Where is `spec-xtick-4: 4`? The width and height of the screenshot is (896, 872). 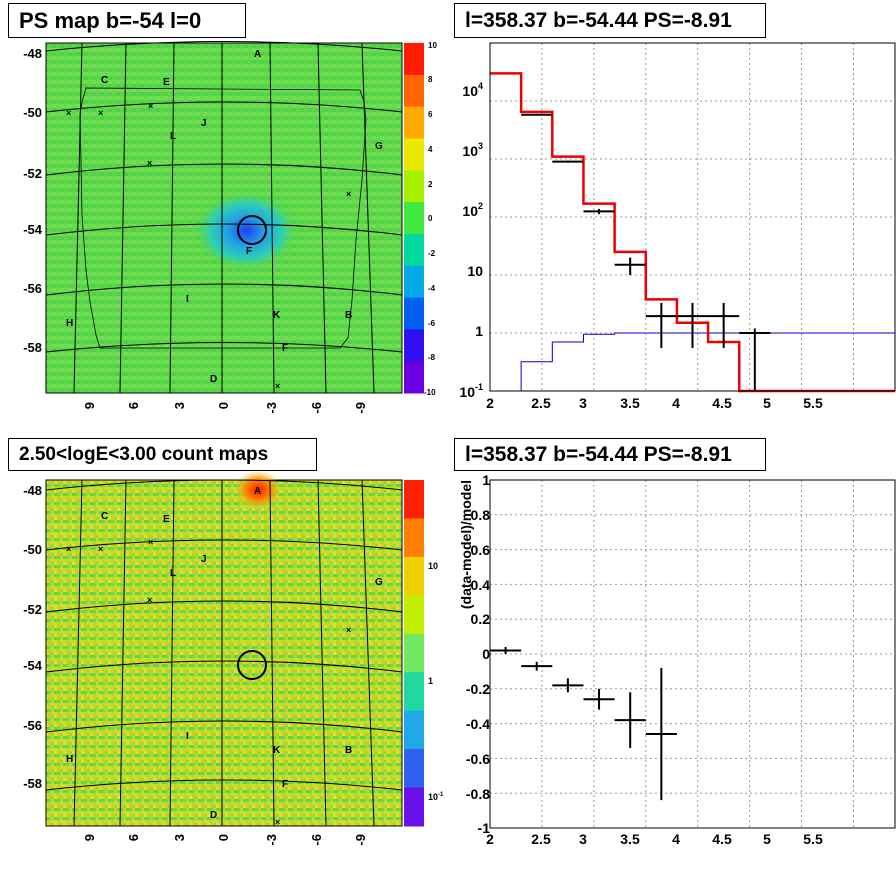
spec-xtick-4: 4 is located at coordinates (676, 403).